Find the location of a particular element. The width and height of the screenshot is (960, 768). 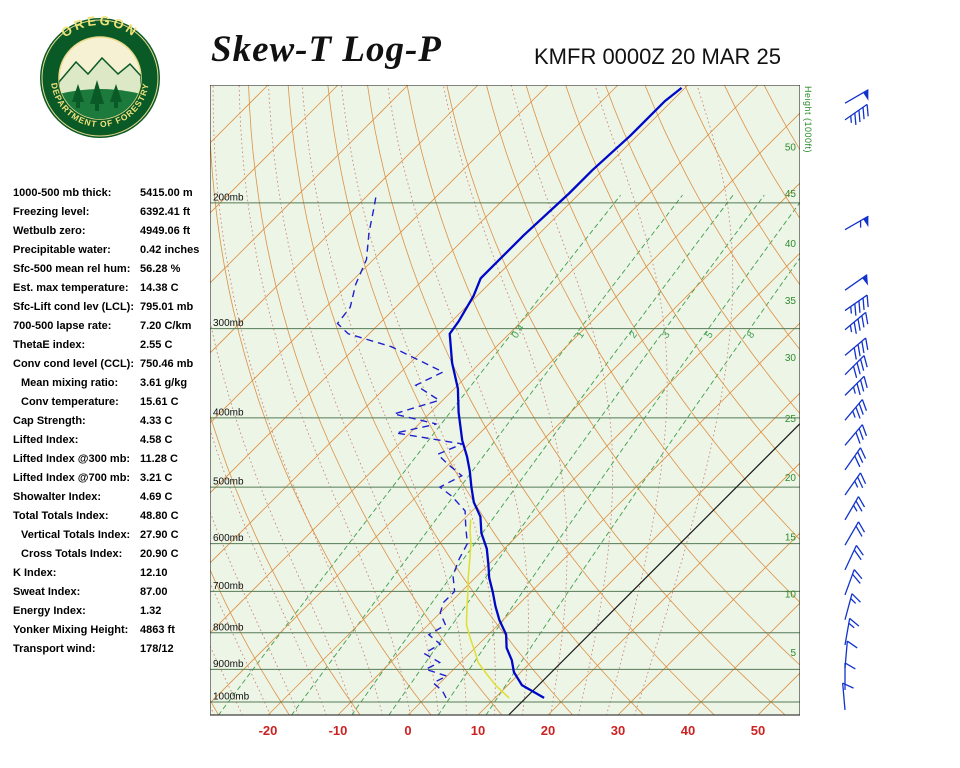

index-row: Est. max temperature: 14.38 C is located at coordinates (118, 288).